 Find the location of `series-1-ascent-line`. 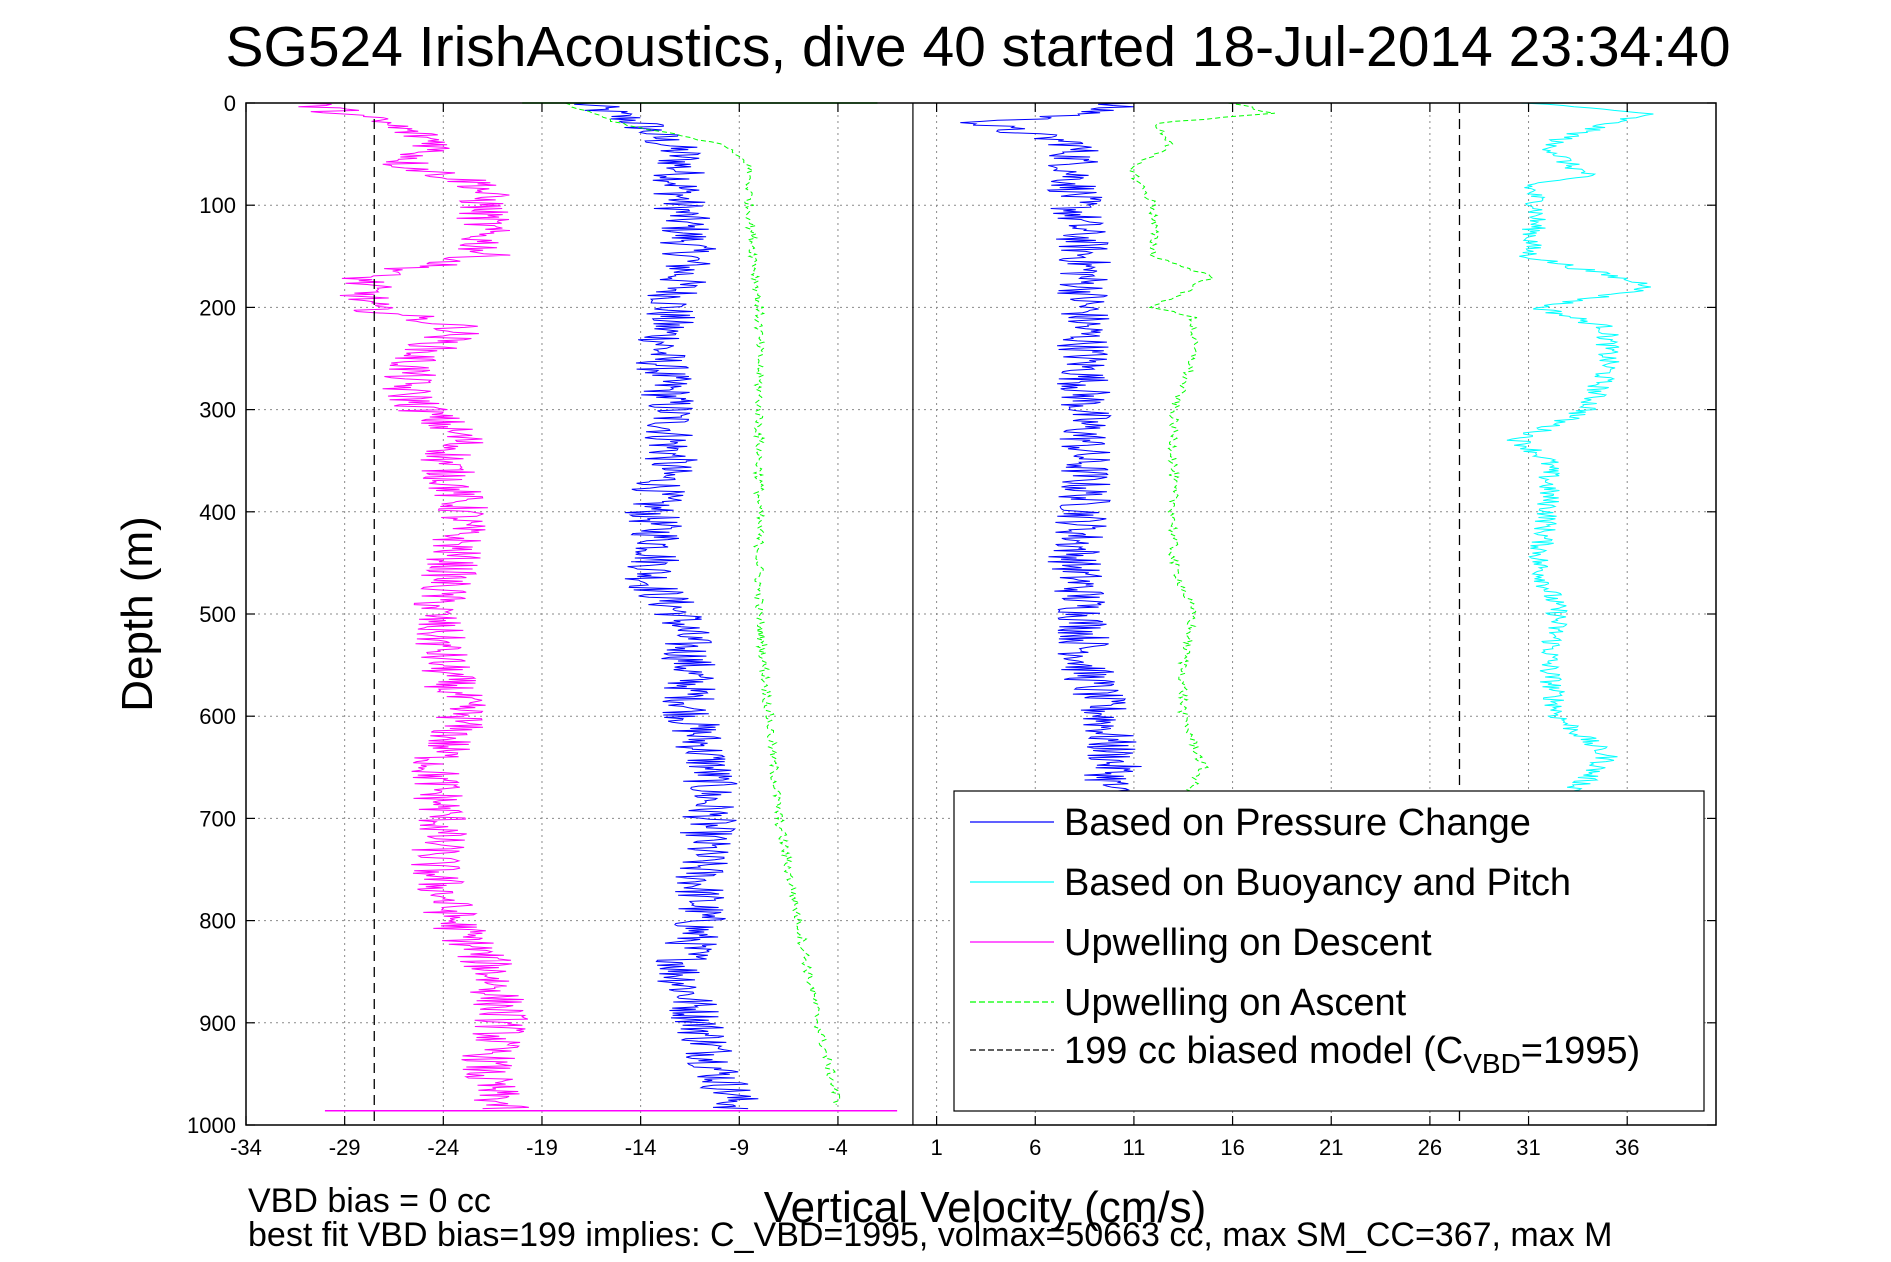

series-1-ascent-line is located at coordinates (1580, 450).